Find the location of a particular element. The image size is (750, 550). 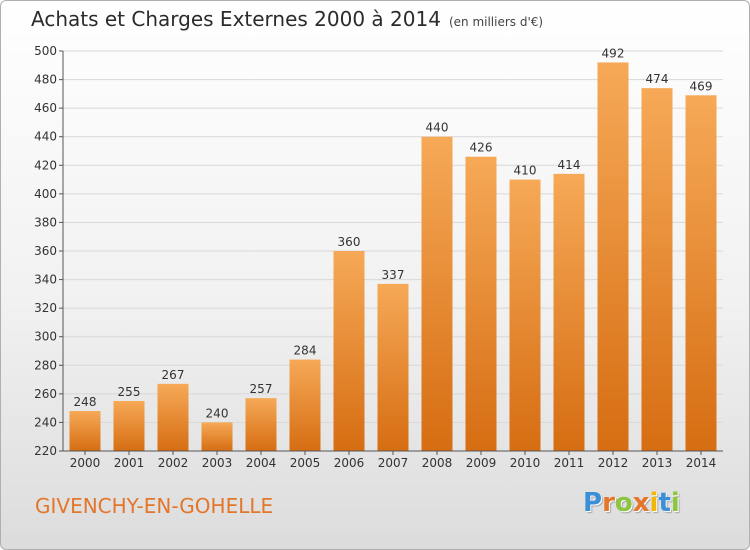

y-tick-label: 480 is located at coordinates (45, 80).